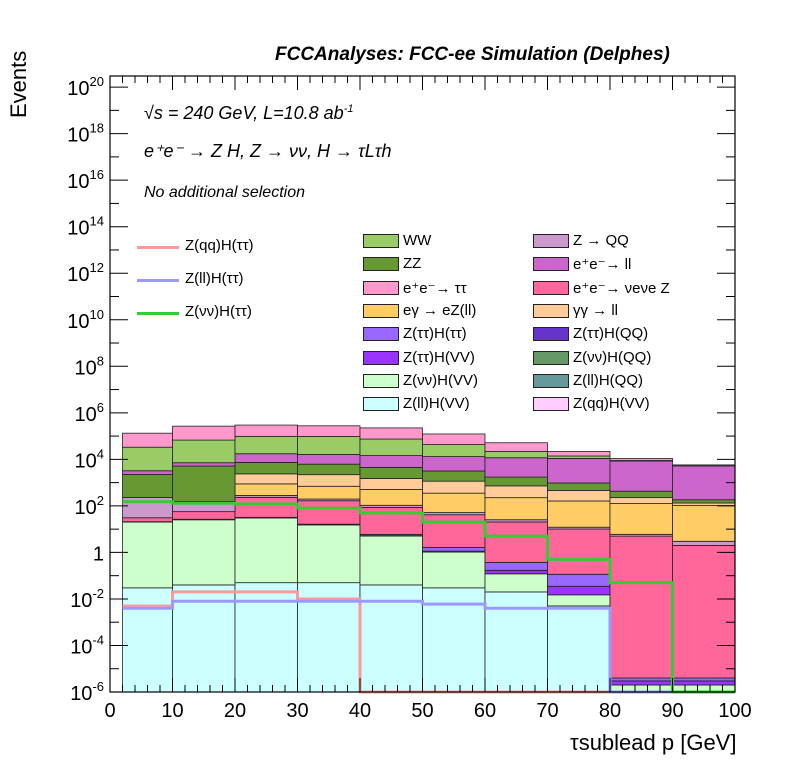  Describe the element at coordinates (89, 506) in the screenshot. I see `y-tick-label: 10²` at that location.